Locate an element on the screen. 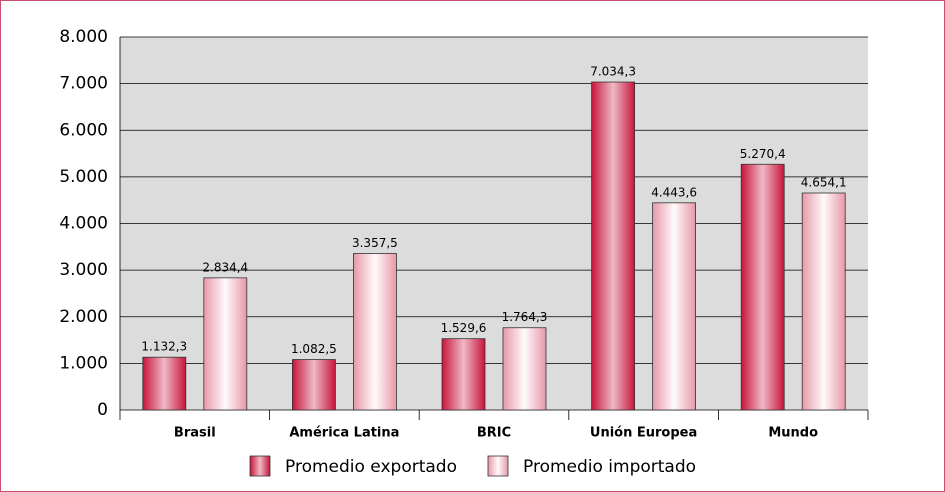 The image size is (945, 492). value-label: 3.357,5 is located at coordinates (375, 243).